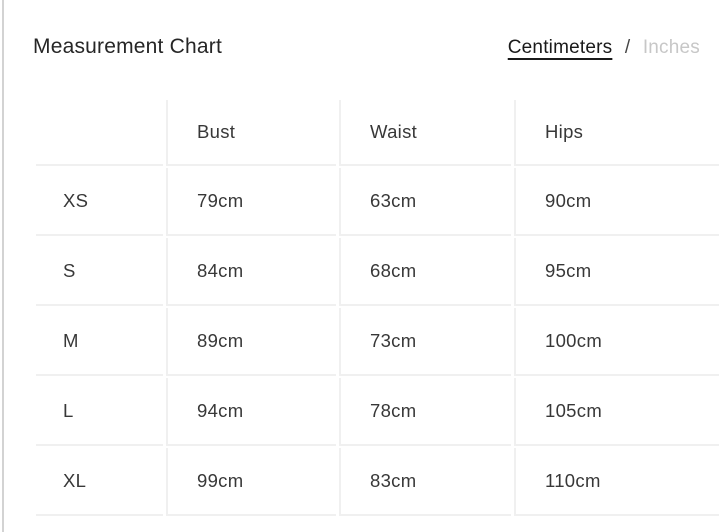  What do you see at coordinates (99, 342) in the screenshot?
I see `size-label: M` at bounding box center [99, 342].